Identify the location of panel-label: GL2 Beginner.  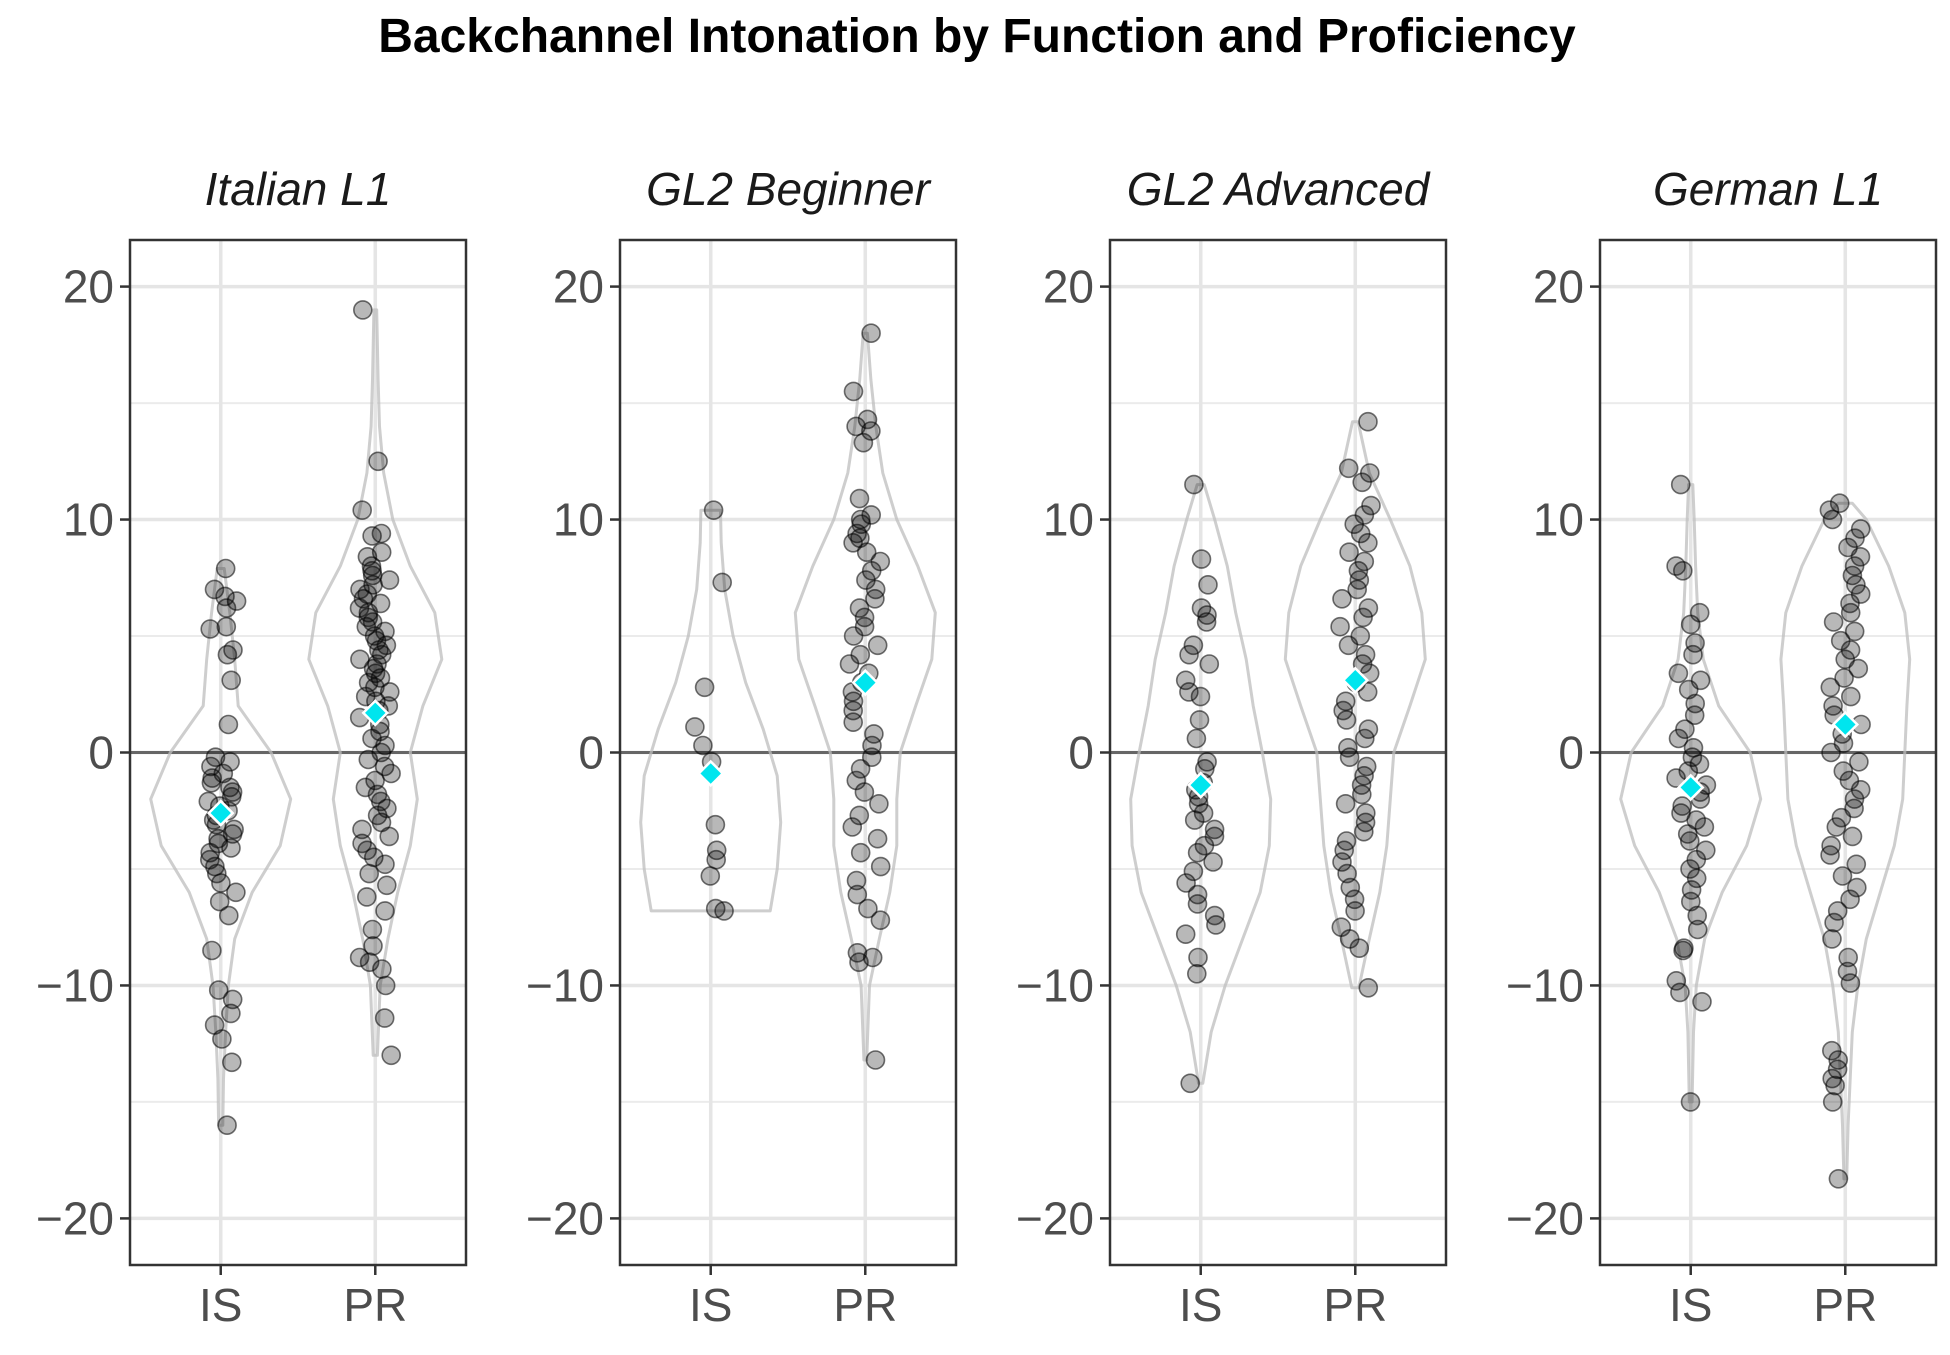
(789, 189).